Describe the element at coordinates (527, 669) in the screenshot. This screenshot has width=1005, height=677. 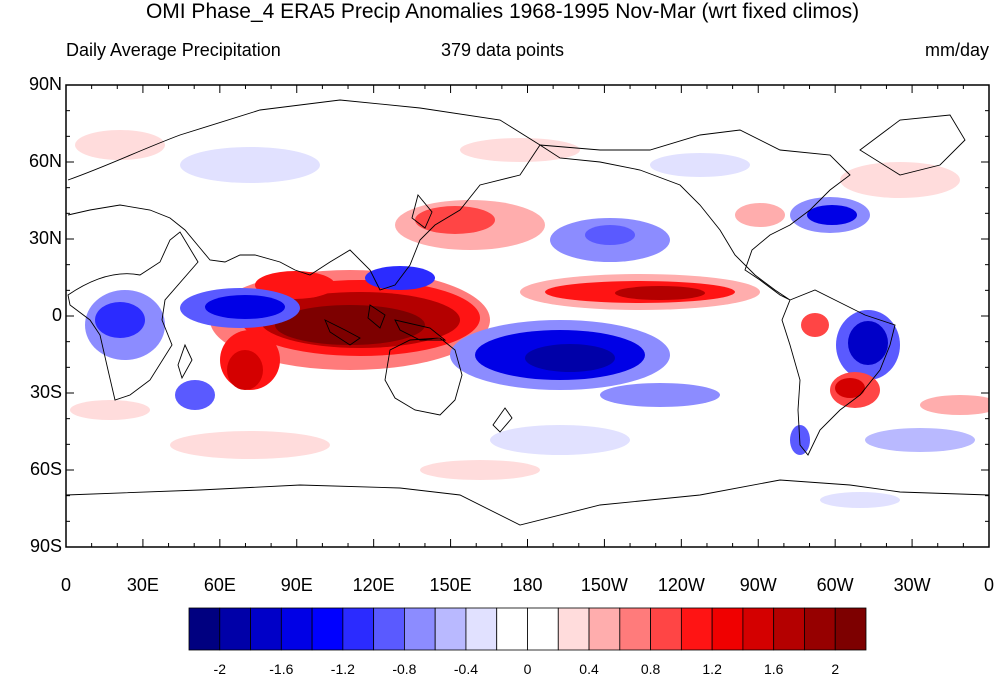
I see `colorbar-tick-label: 0` at that location.